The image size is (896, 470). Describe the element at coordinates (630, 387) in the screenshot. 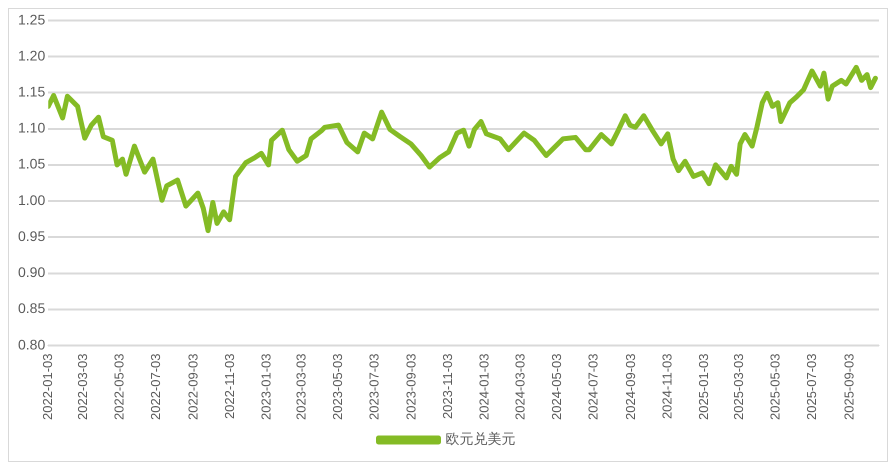

I see `x-tick-label: 2024-09-03` at that location.